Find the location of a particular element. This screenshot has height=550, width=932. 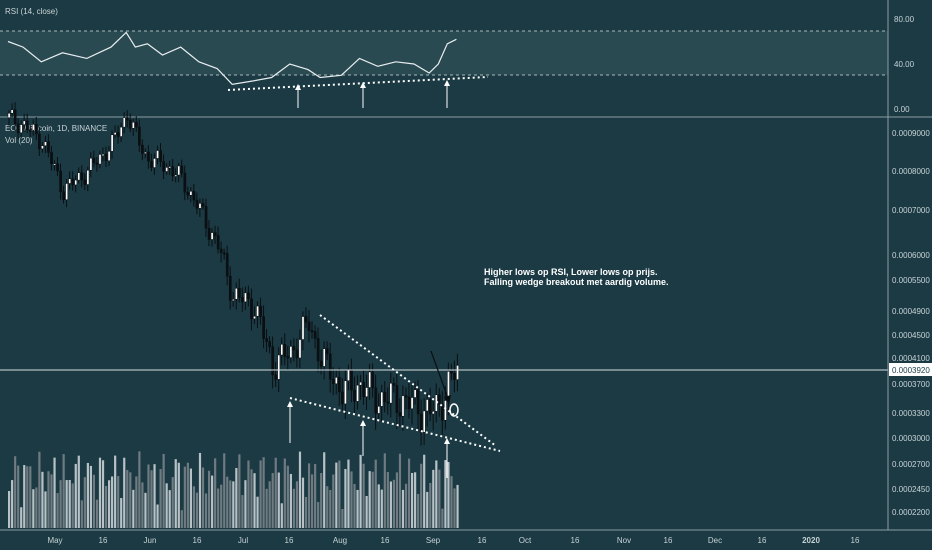

rsi-arrows is located at coordinates (372, 94).